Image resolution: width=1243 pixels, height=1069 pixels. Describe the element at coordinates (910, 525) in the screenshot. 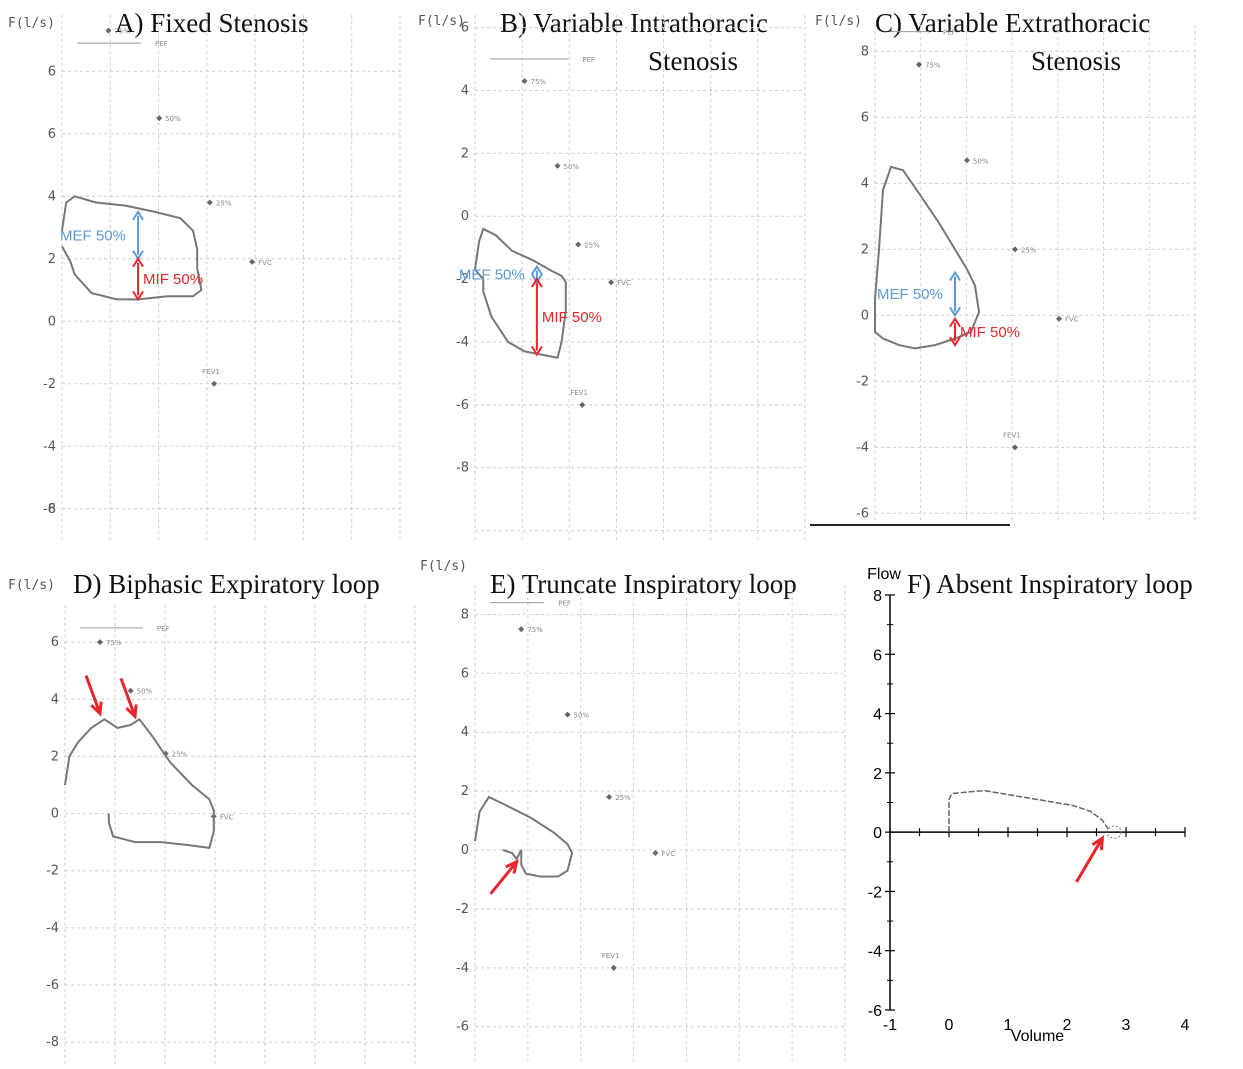

I see `panel-c-baseline` at that location.